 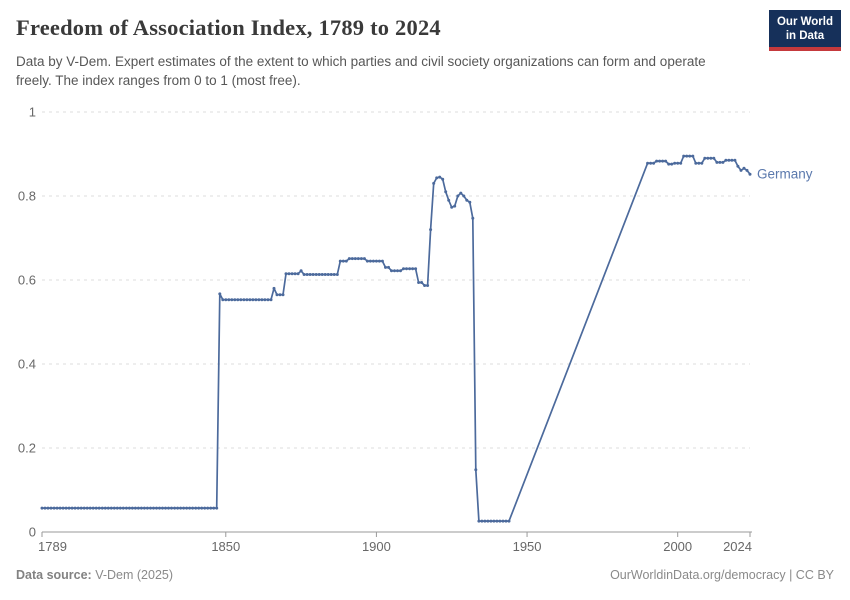 What do you see at coordinates (698, 575) in the screenshot?
I see `owid-url-link: OurWorldinData.org/democracy` at bounding box center [698, 575].